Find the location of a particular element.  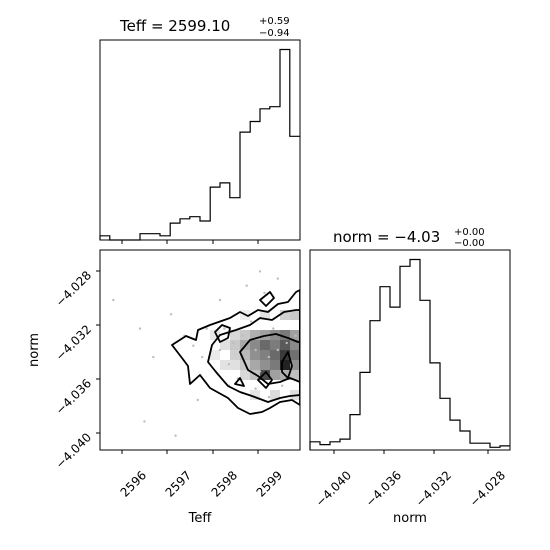

norm-x-axis-label: norm is located at coordinates (410, 518).